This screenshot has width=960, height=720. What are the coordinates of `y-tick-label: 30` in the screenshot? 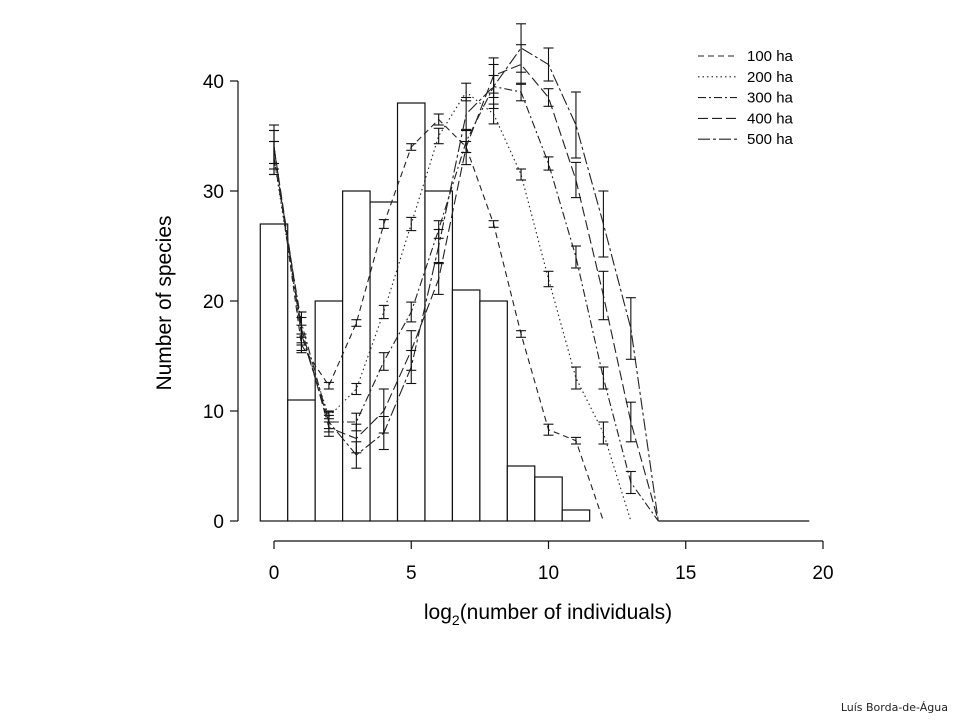 It's located at (213, 192).